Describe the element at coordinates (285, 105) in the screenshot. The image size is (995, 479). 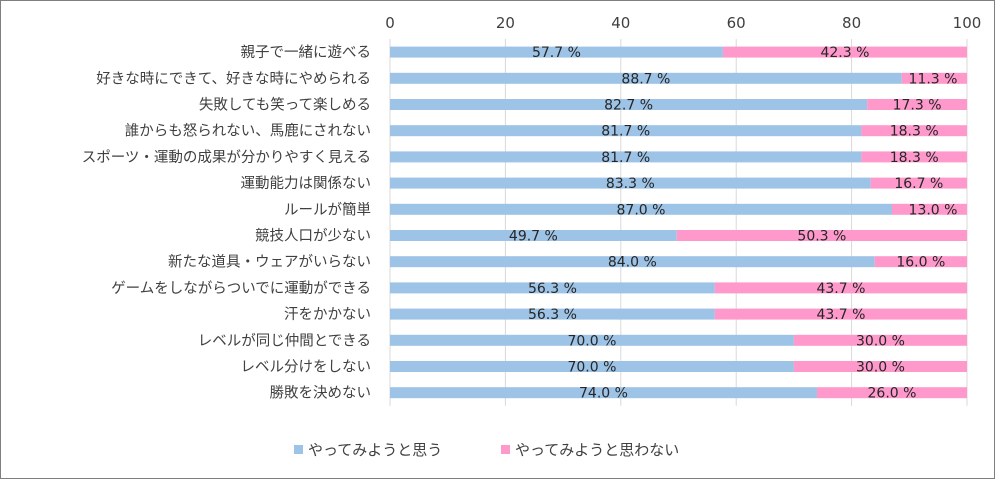
I see `category-label: 失敗しても笑って楽しめる` at that location.